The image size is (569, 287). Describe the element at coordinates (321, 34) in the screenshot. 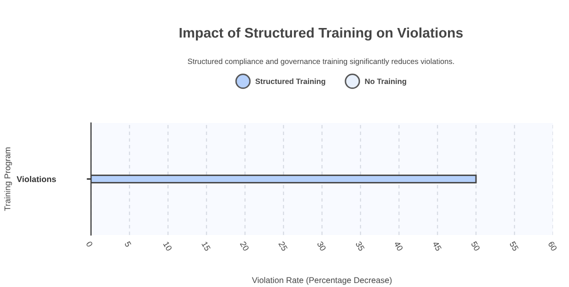

I see `chart-title: Impact of Structured Training on Violations` at that location.